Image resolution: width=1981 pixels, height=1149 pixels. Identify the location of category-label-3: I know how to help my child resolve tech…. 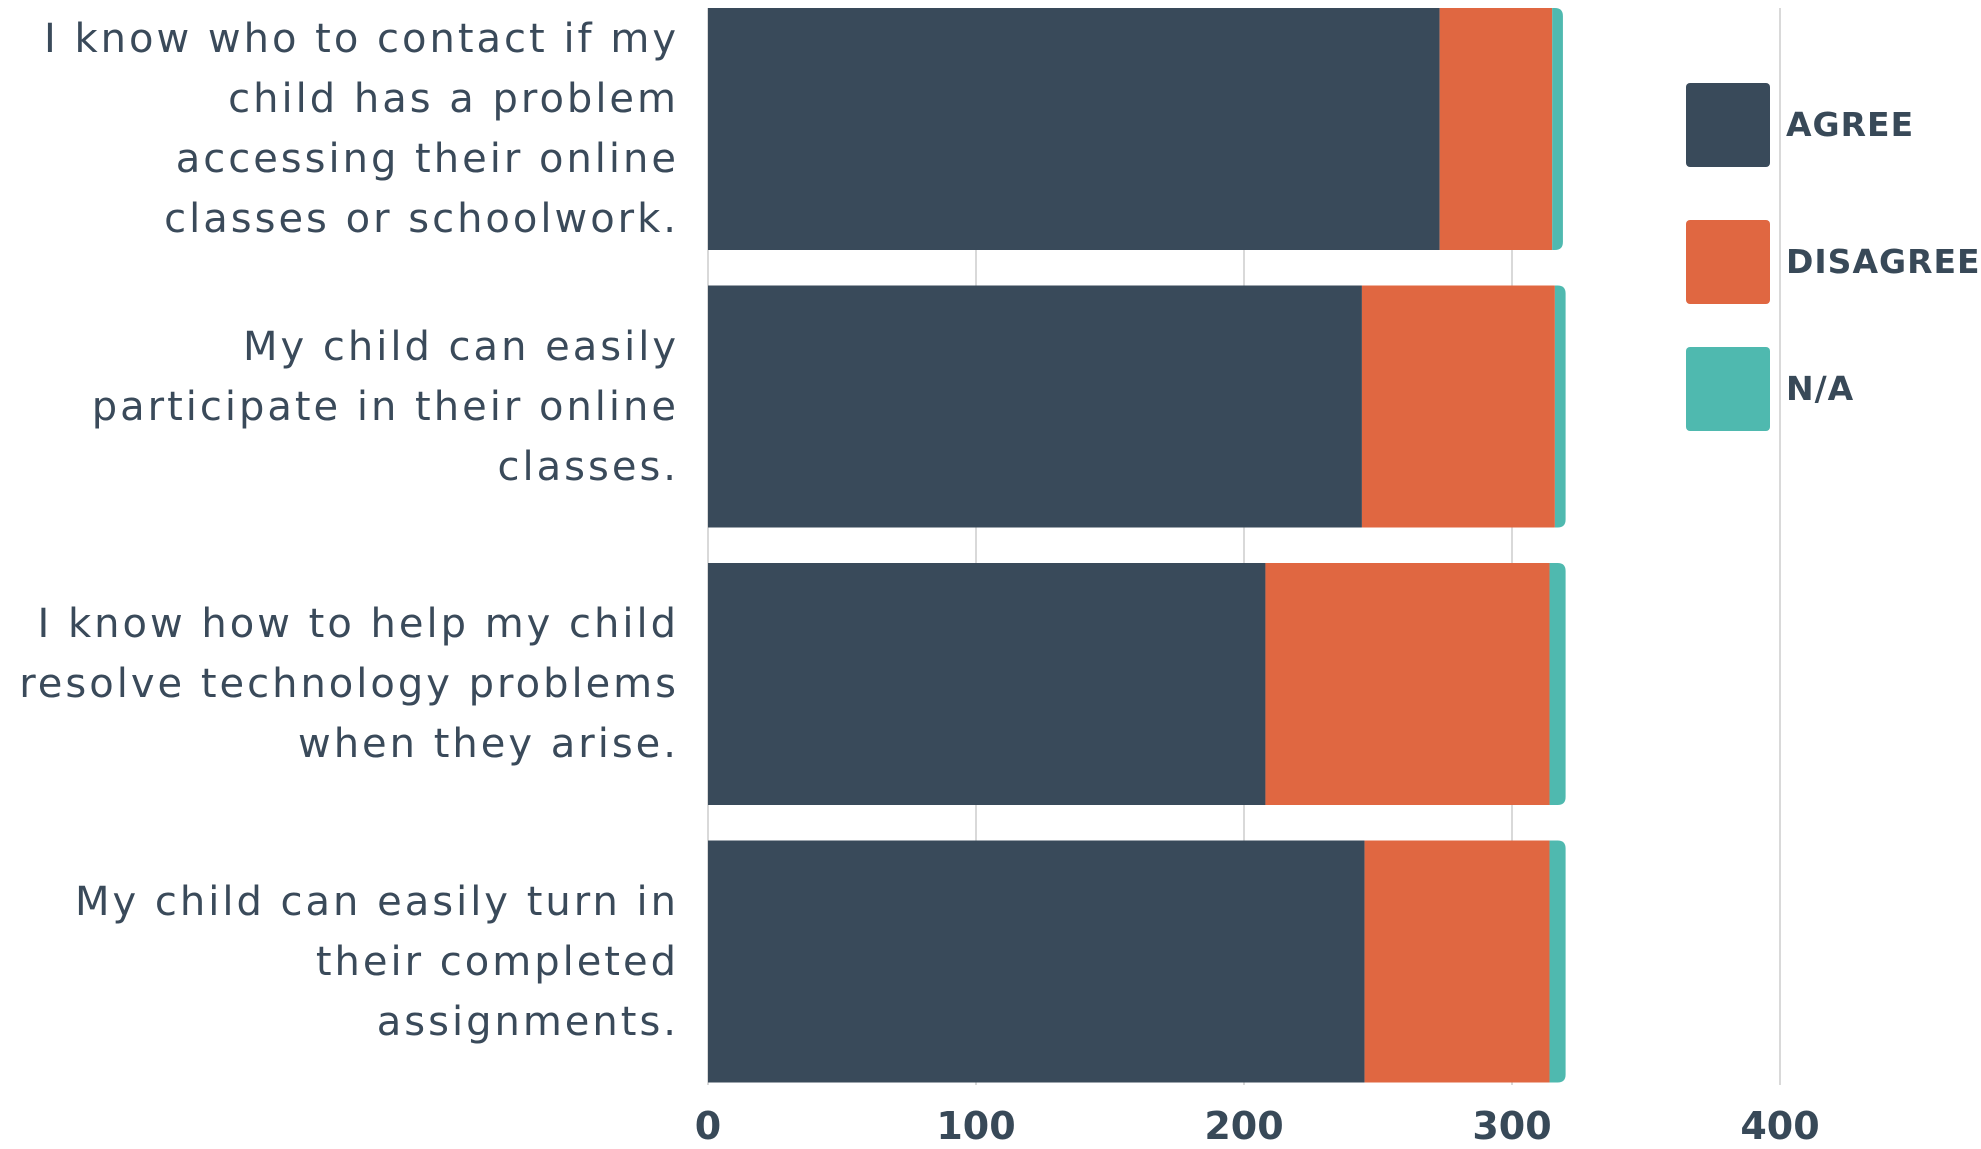
(349, 684).